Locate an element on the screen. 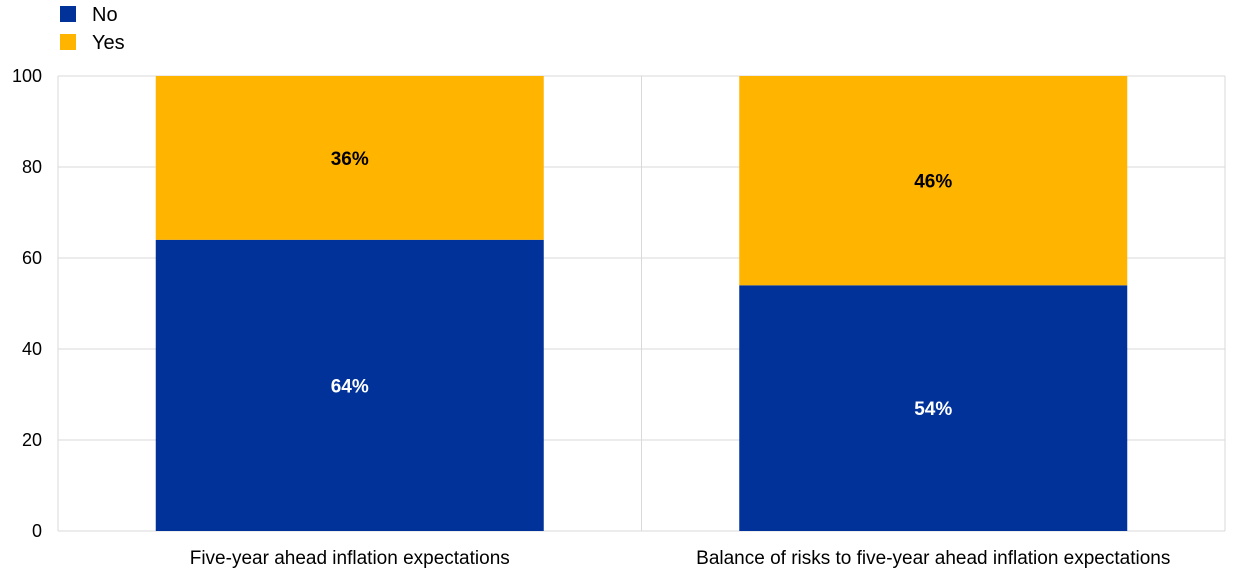 The image size is (1240, 578). y-tick-label: 0 is located at coordinates (37, 531).